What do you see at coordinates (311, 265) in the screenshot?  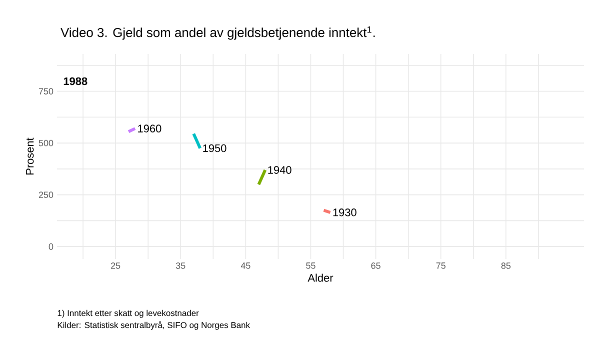 I see `x-tick-label: 55` at bounding box center [311, 265].